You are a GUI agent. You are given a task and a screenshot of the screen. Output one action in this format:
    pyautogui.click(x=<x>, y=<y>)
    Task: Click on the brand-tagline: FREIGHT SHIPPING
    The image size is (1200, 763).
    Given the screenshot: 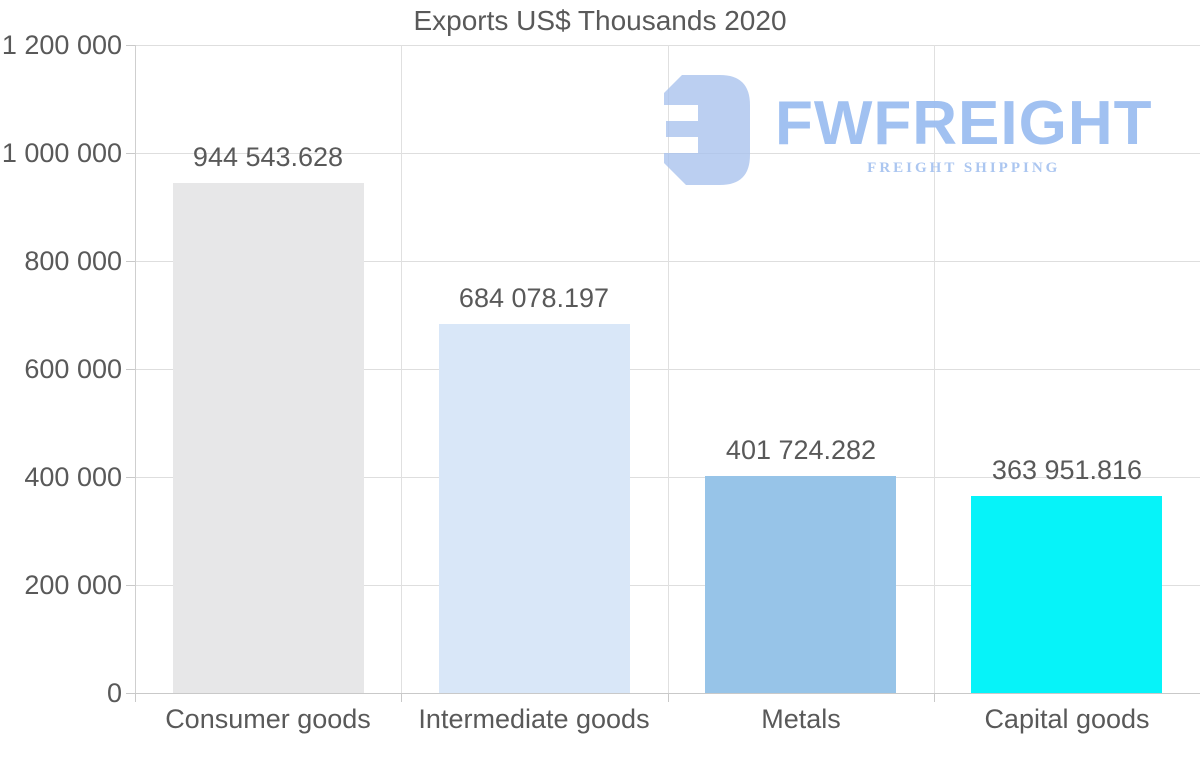 What is the action you would take?
    pyautogui.click(x=964, y=168)
    